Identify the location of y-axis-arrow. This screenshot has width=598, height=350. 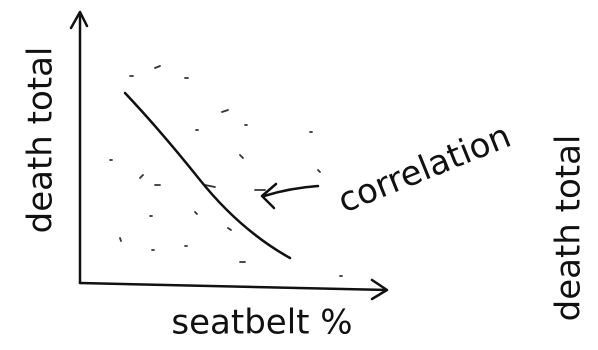
(79, 20).